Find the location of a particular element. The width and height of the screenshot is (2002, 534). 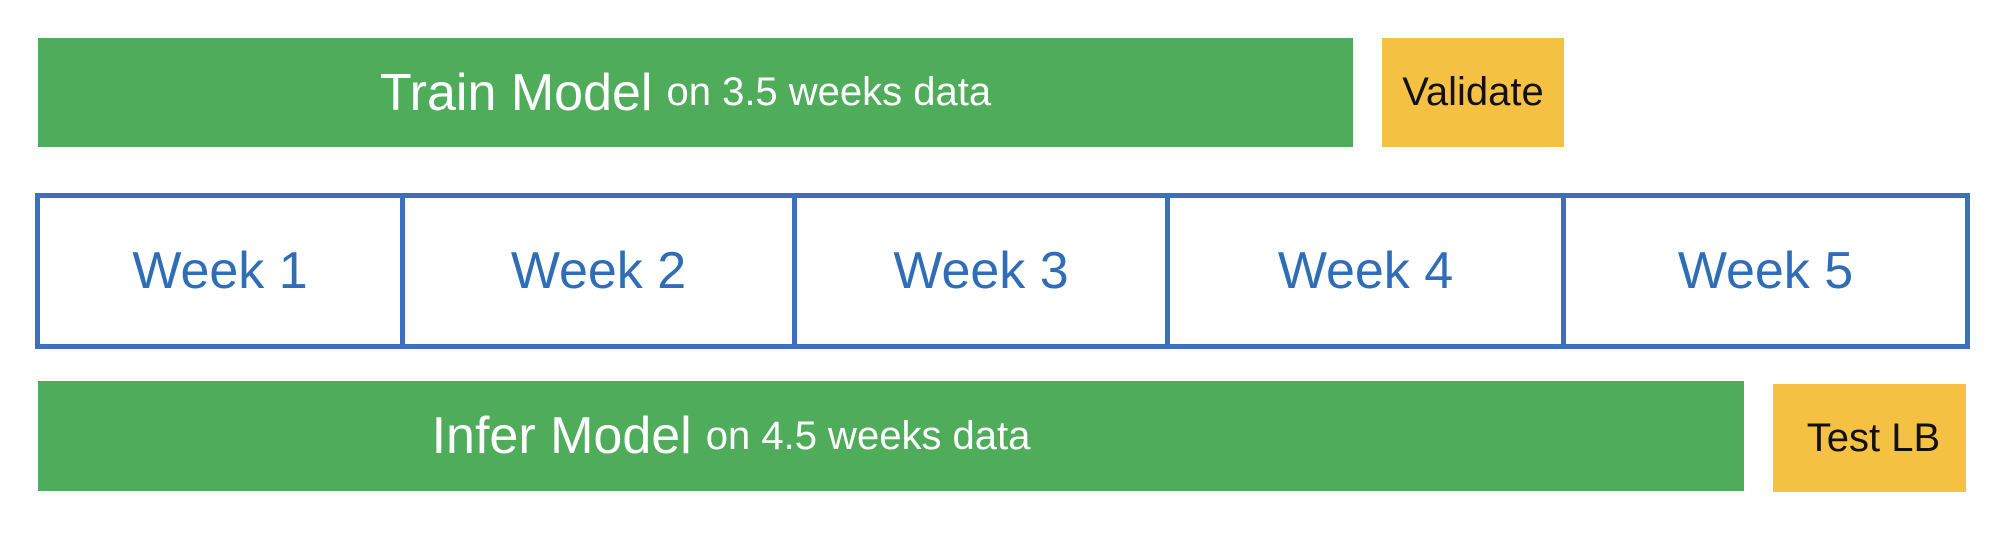

validate-box: Validate is located at coordinates (1473, 92).